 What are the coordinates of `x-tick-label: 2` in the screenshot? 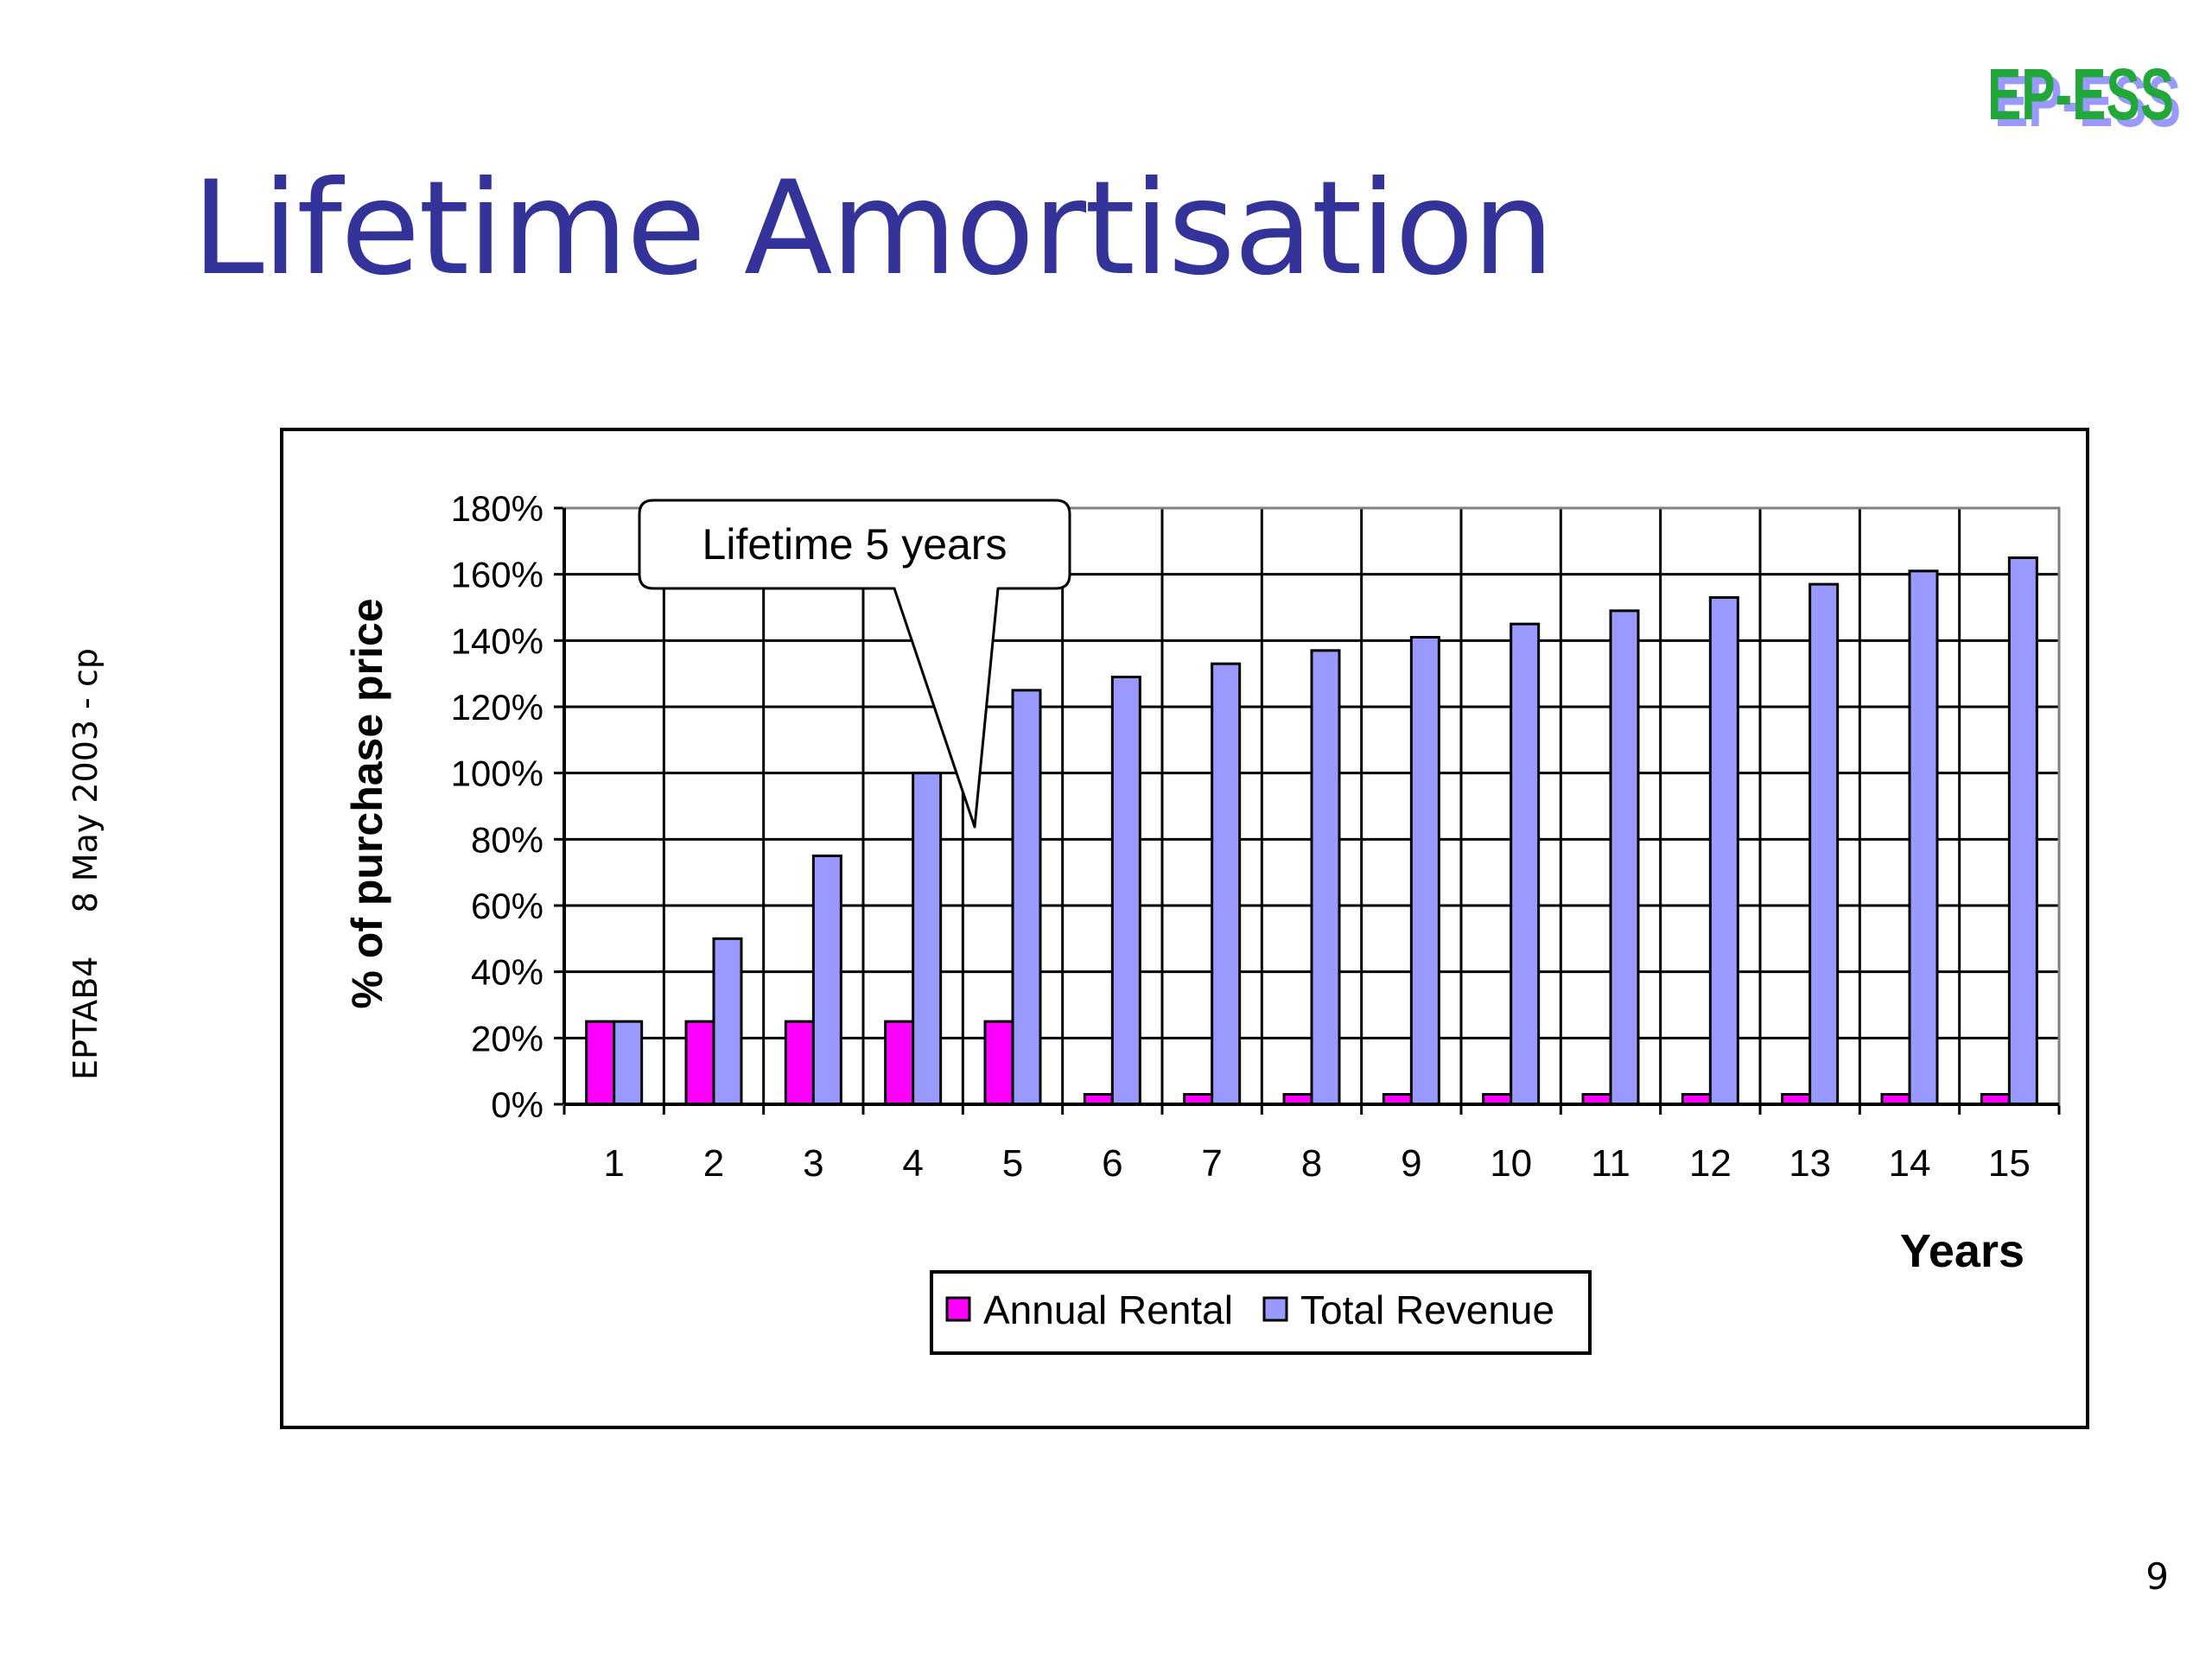 It's located at (713, 1163).